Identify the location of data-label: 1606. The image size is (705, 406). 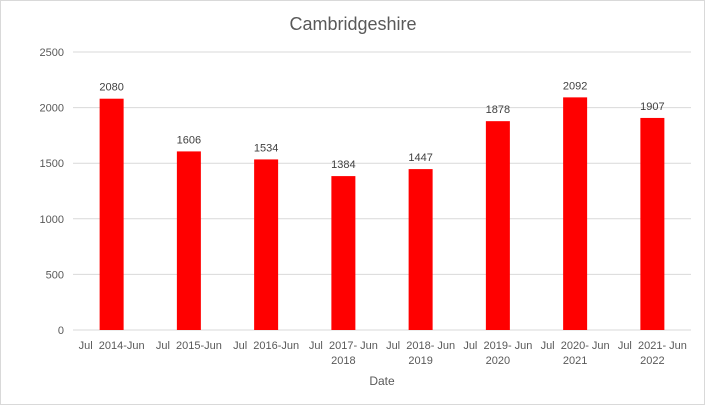
(189, 140).